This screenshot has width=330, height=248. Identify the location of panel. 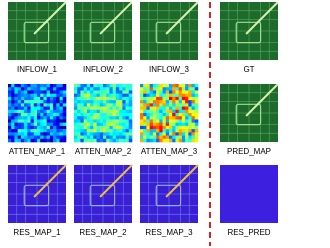
(37, 113).